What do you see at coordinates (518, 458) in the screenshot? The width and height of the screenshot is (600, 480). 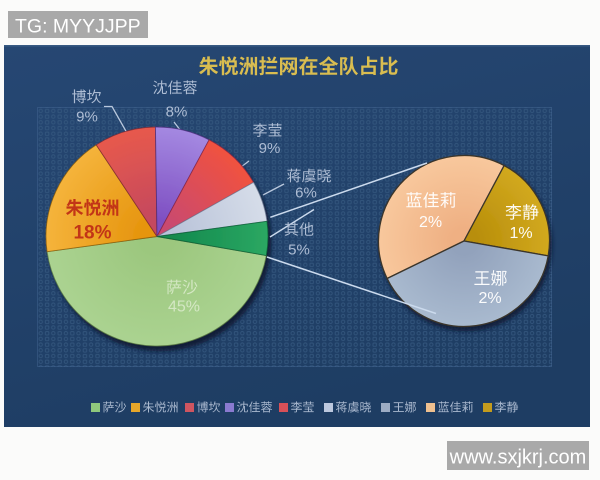 I see `svg-text: www.sxjkrj.com` at bounding box center [518, 458].